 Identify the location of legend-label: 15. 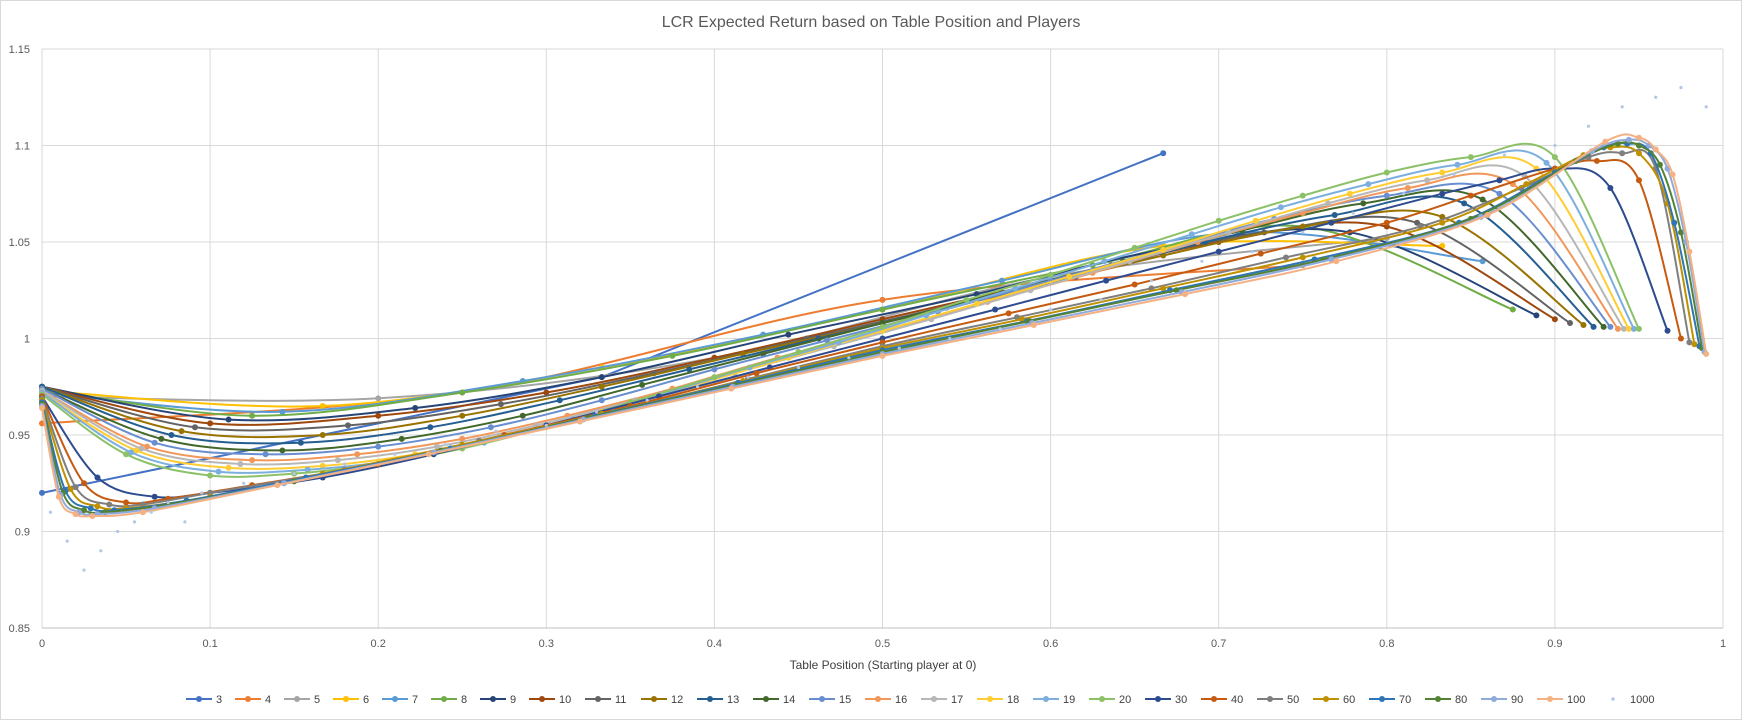
(845, 700).